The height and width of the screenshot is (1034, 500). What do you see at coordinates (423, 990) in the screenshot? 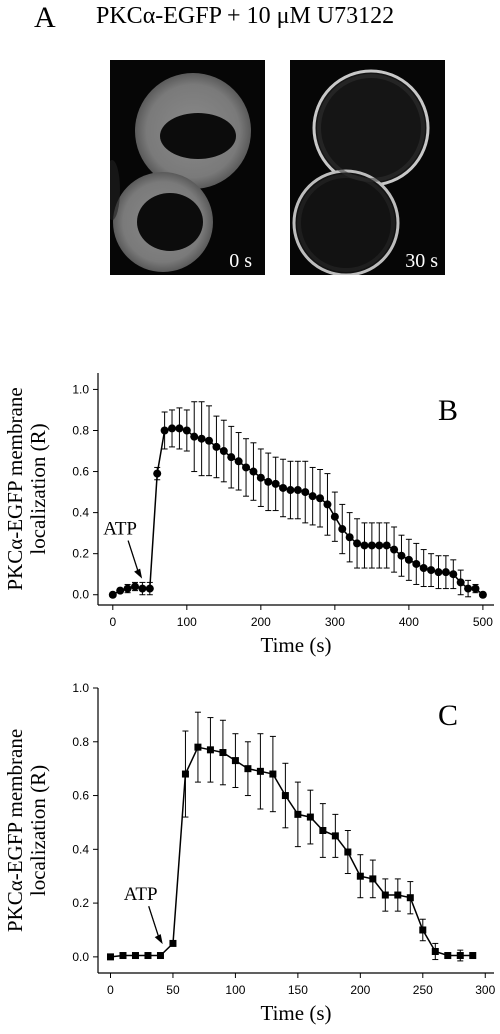
I see `x-tick-label: 250` at bounding box center [423, 990].